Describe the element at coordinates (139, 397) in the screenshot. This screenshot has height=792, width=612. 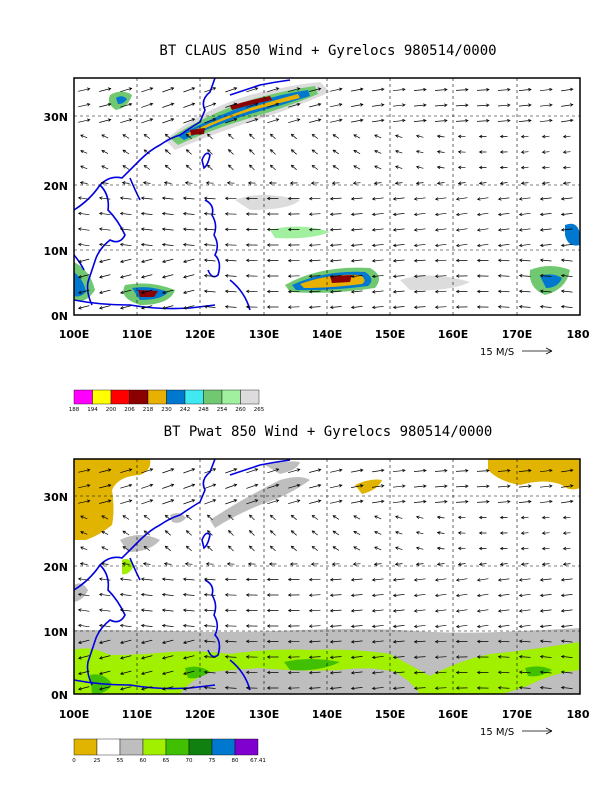
I see `top-colorbar-swatch` at that location.